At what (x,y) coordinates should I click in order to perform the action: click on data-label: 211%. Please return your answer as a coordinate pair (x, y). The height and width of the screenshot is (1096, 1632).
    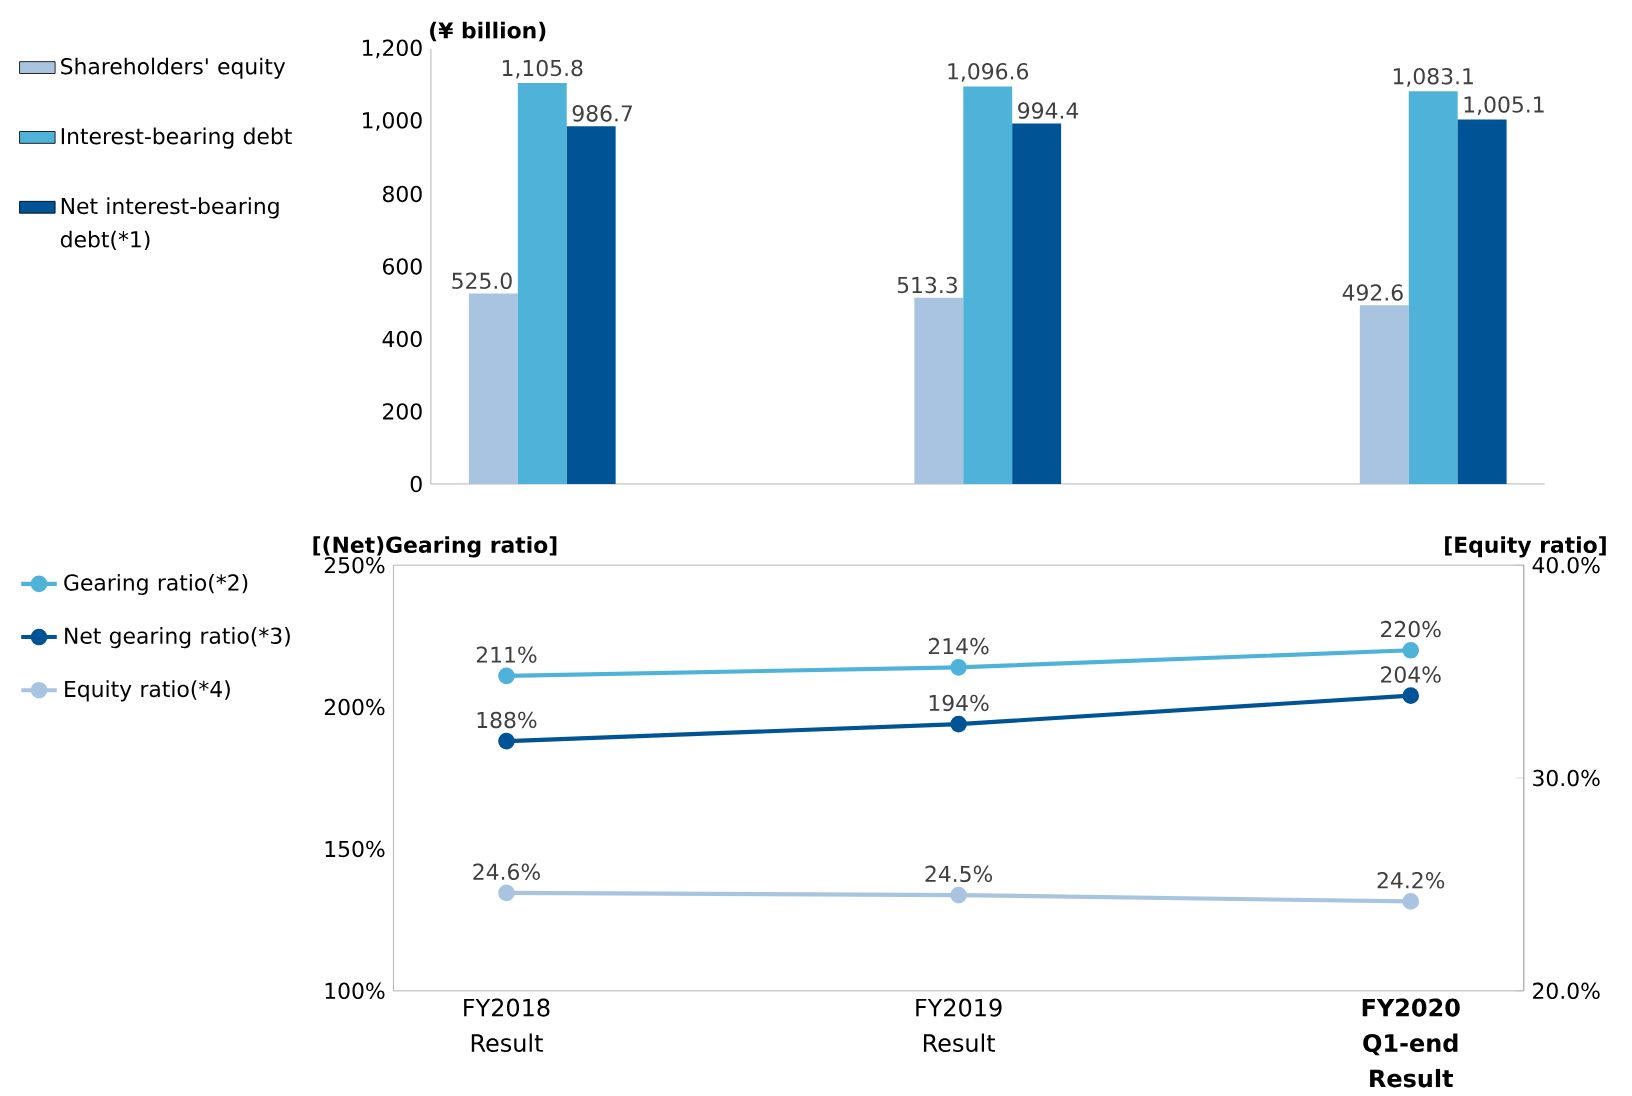
    Looking at the image, I should click on (506, 654).